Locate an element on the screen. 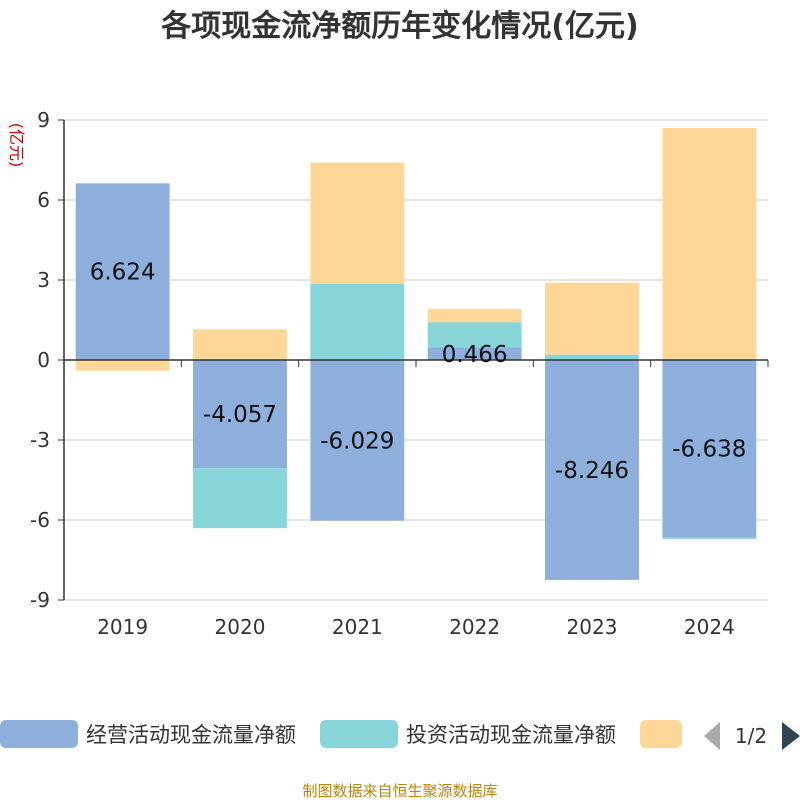  y-tick-label: 3 is located at coordinates (43, 280).